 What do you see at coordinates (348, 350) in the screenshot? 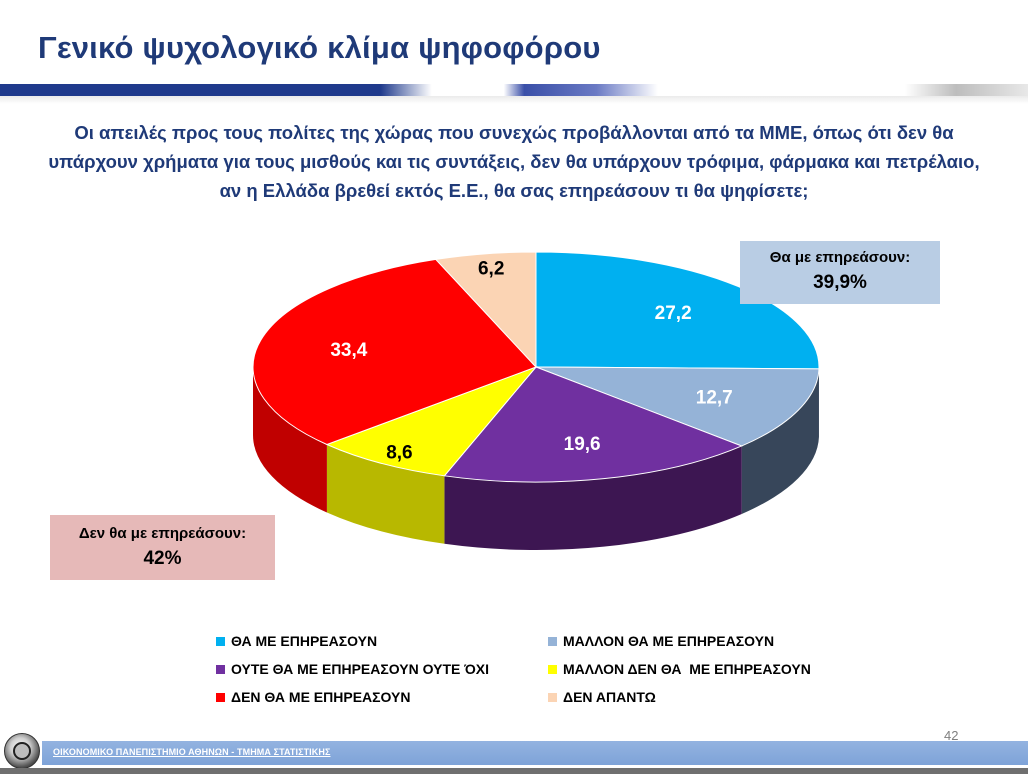
I see `data-label-4: 33,4` at bounding box center [348, 350].